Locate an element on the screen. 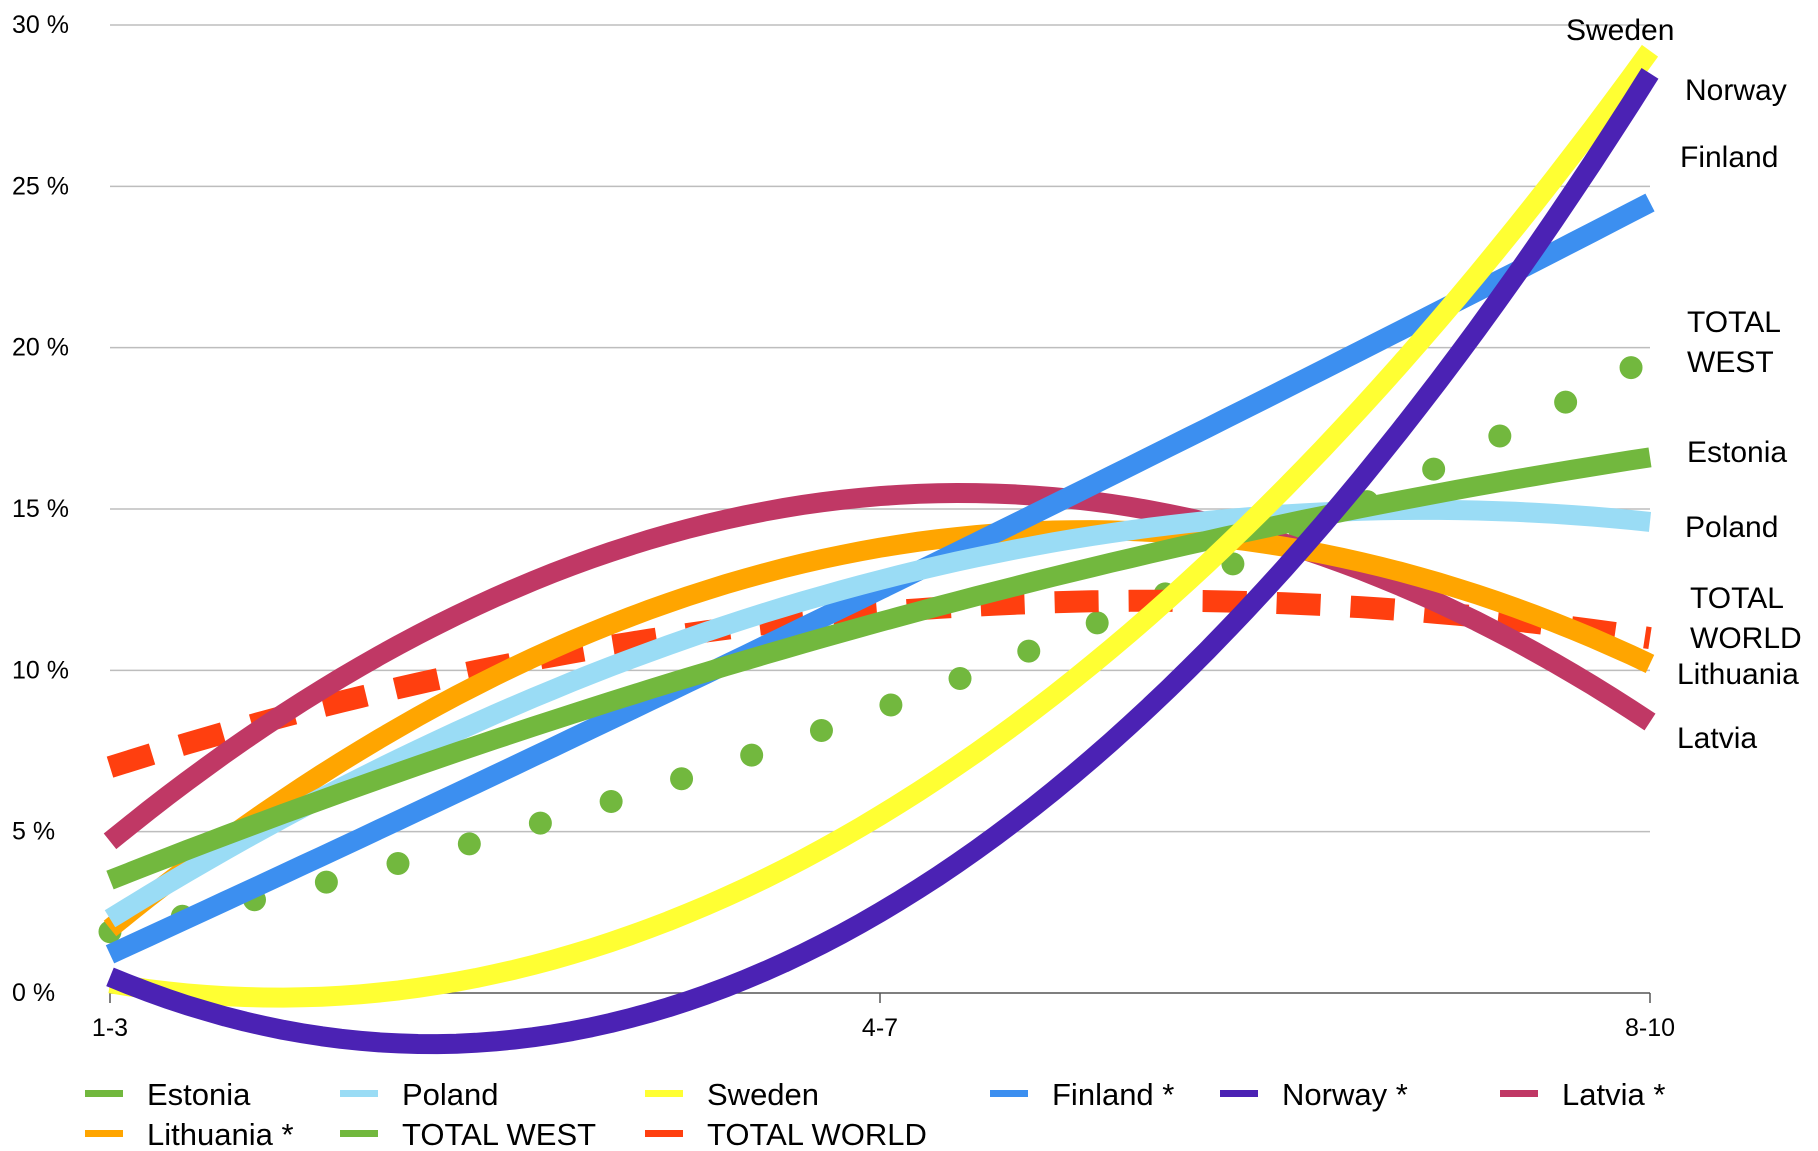 The width and height of the screenshot is (1818, 1151). y-tick-label: 20 % is located at coordinates (40, 348).